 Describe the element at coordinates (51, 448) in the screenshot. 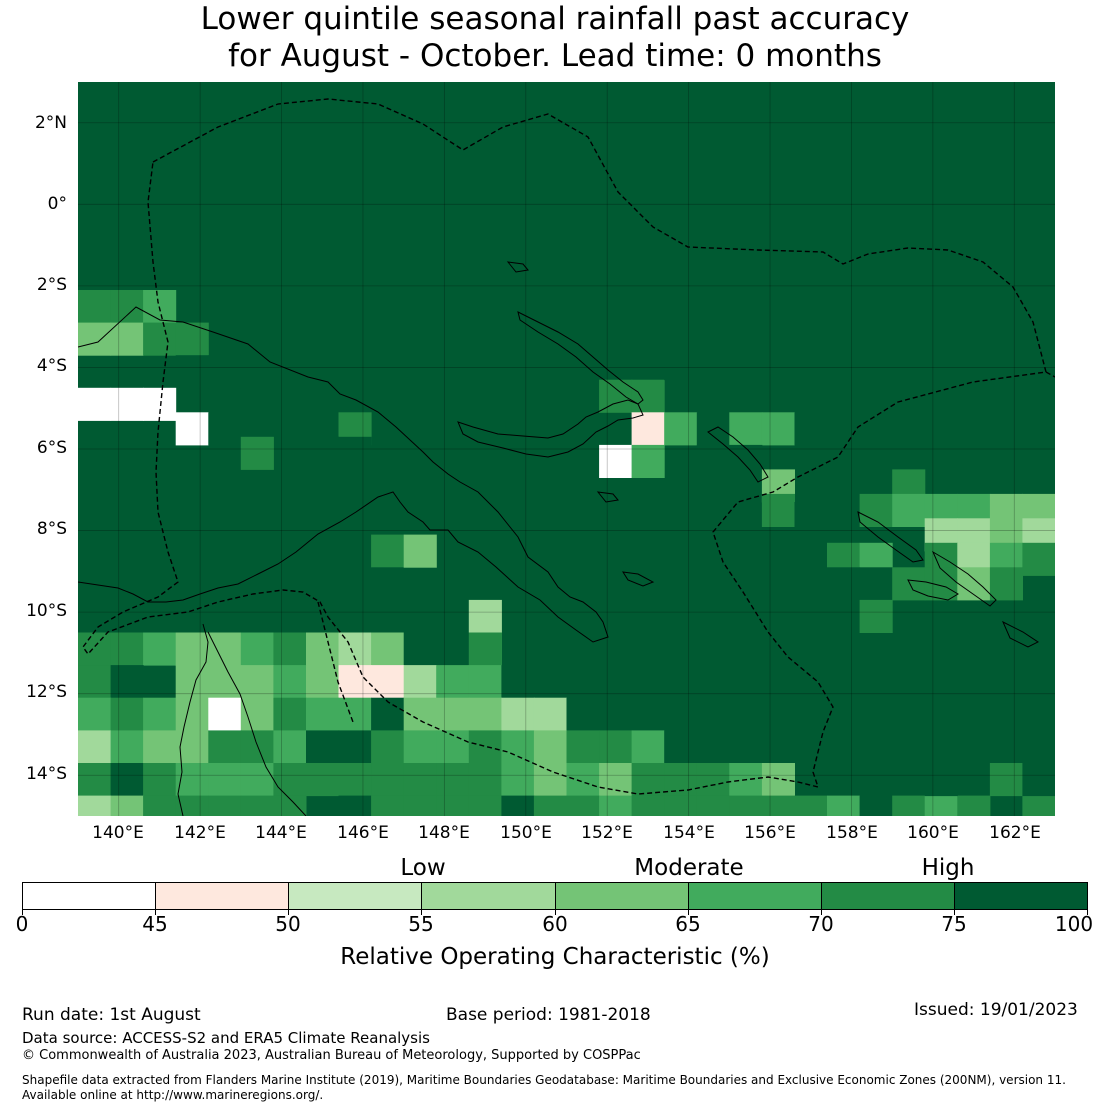

I see `lat-label: 6°S` at that location.